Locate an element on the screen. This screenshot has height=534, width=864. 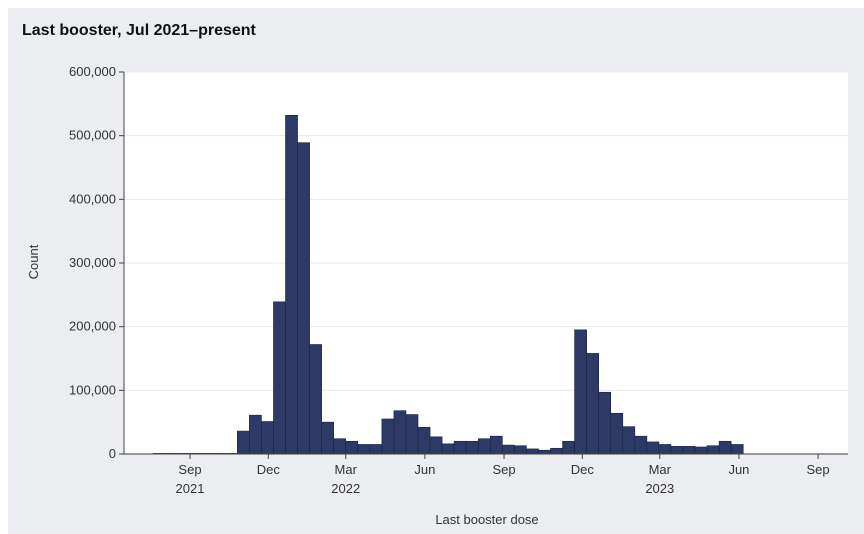
y-tick-label: 0 is located at coordinates (112, 453).